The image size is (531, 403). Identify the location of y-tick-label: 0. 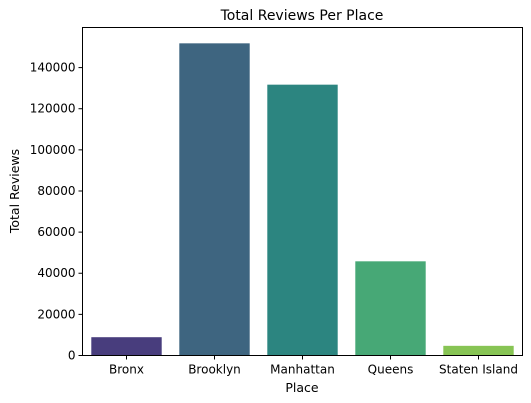
(72, 356).